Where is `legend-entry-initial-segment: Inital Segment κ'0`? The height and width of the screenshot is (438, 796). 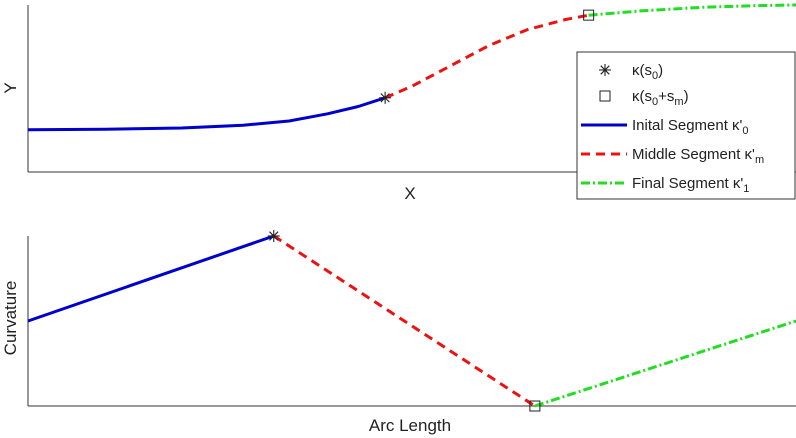
legend-entry-initial-segment: Inital Segment κ'0 is located at coordinates (665, 127).